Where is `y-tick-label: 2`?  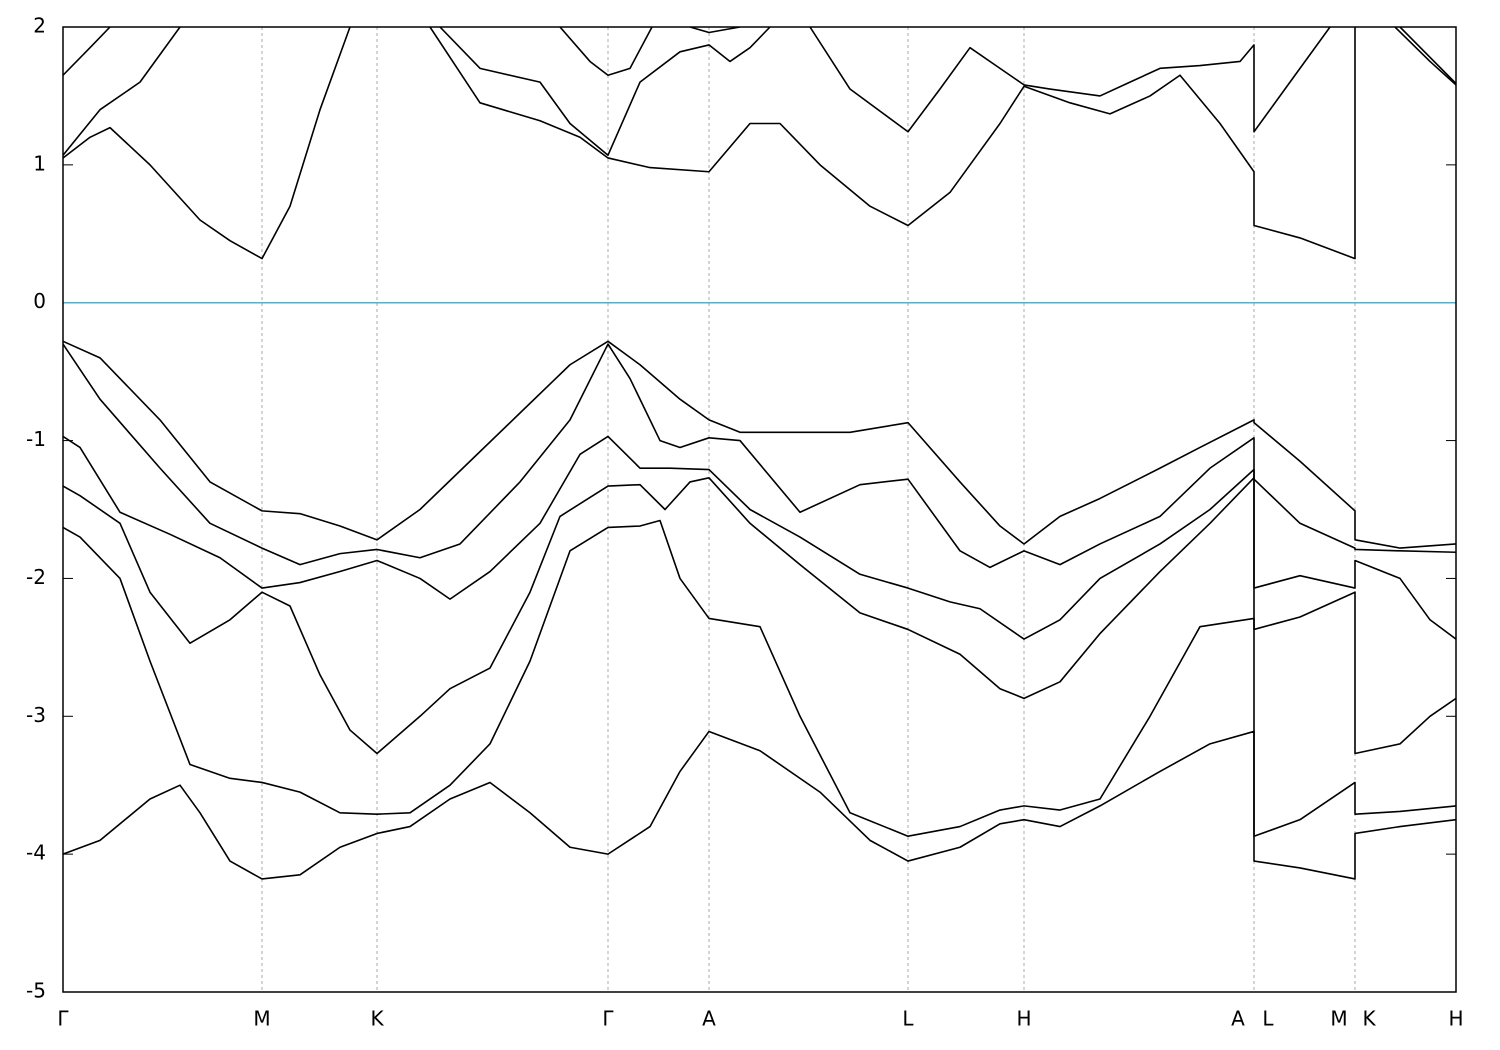
y-tick-label: 2 is located at coordinates (39, 26).